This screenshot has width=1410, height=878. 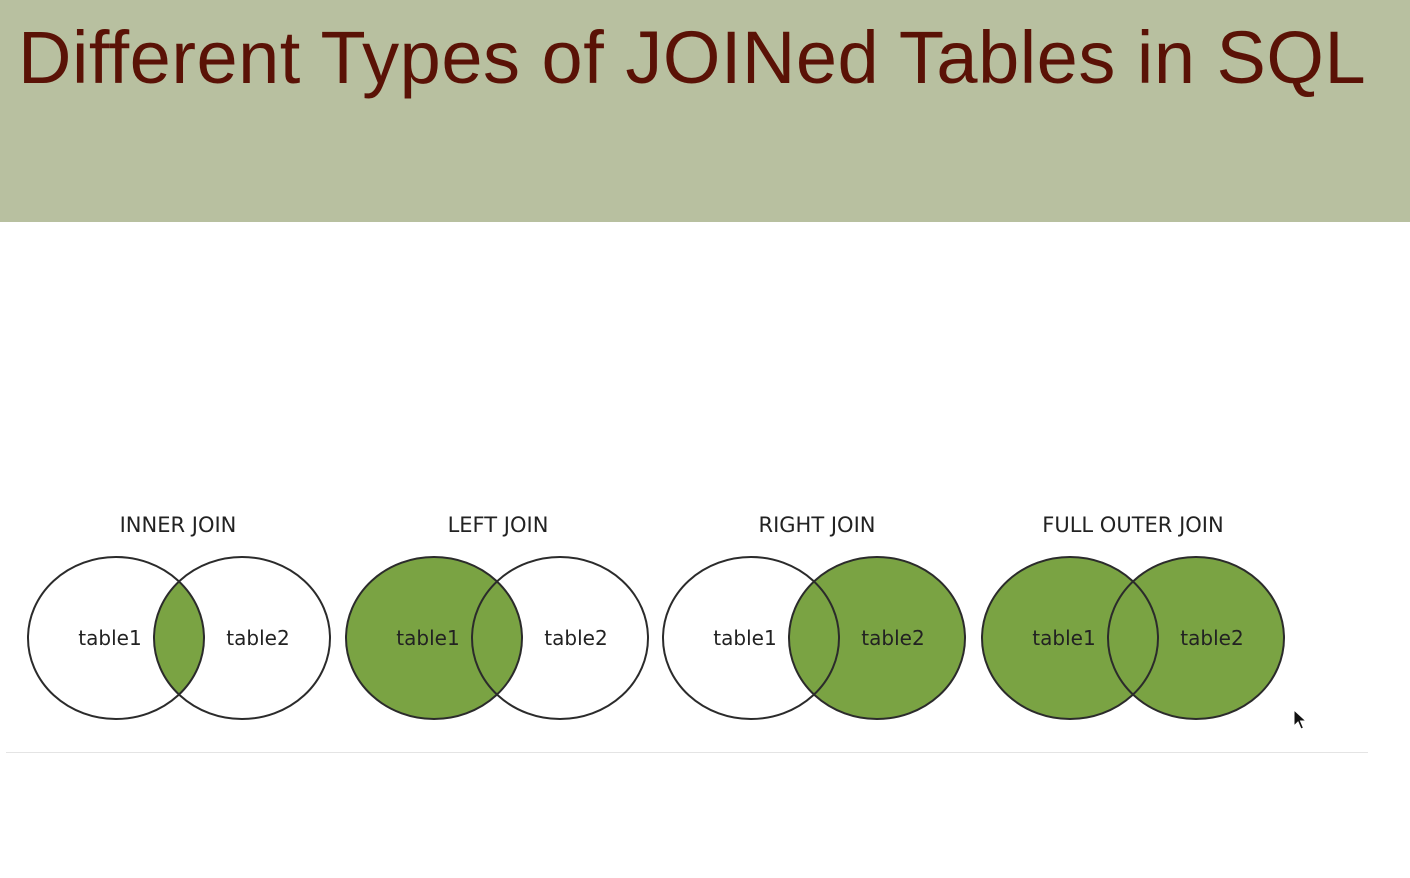 What do you see at coordinates (1300, 719) in the screenshot?
I see `mouse-pointer-icon` at bounding box center [1300, 719].